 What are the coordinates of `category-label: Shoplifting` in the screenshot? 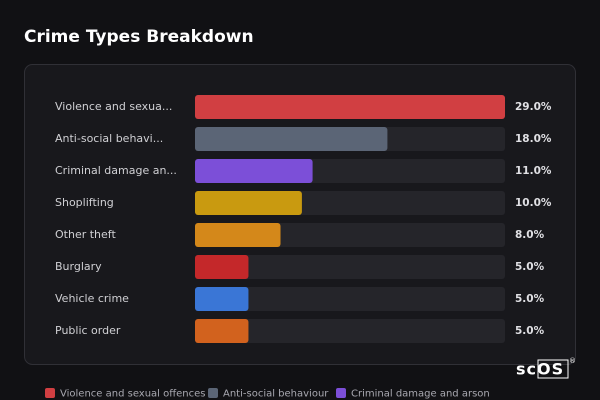 It's located at (84, 202).